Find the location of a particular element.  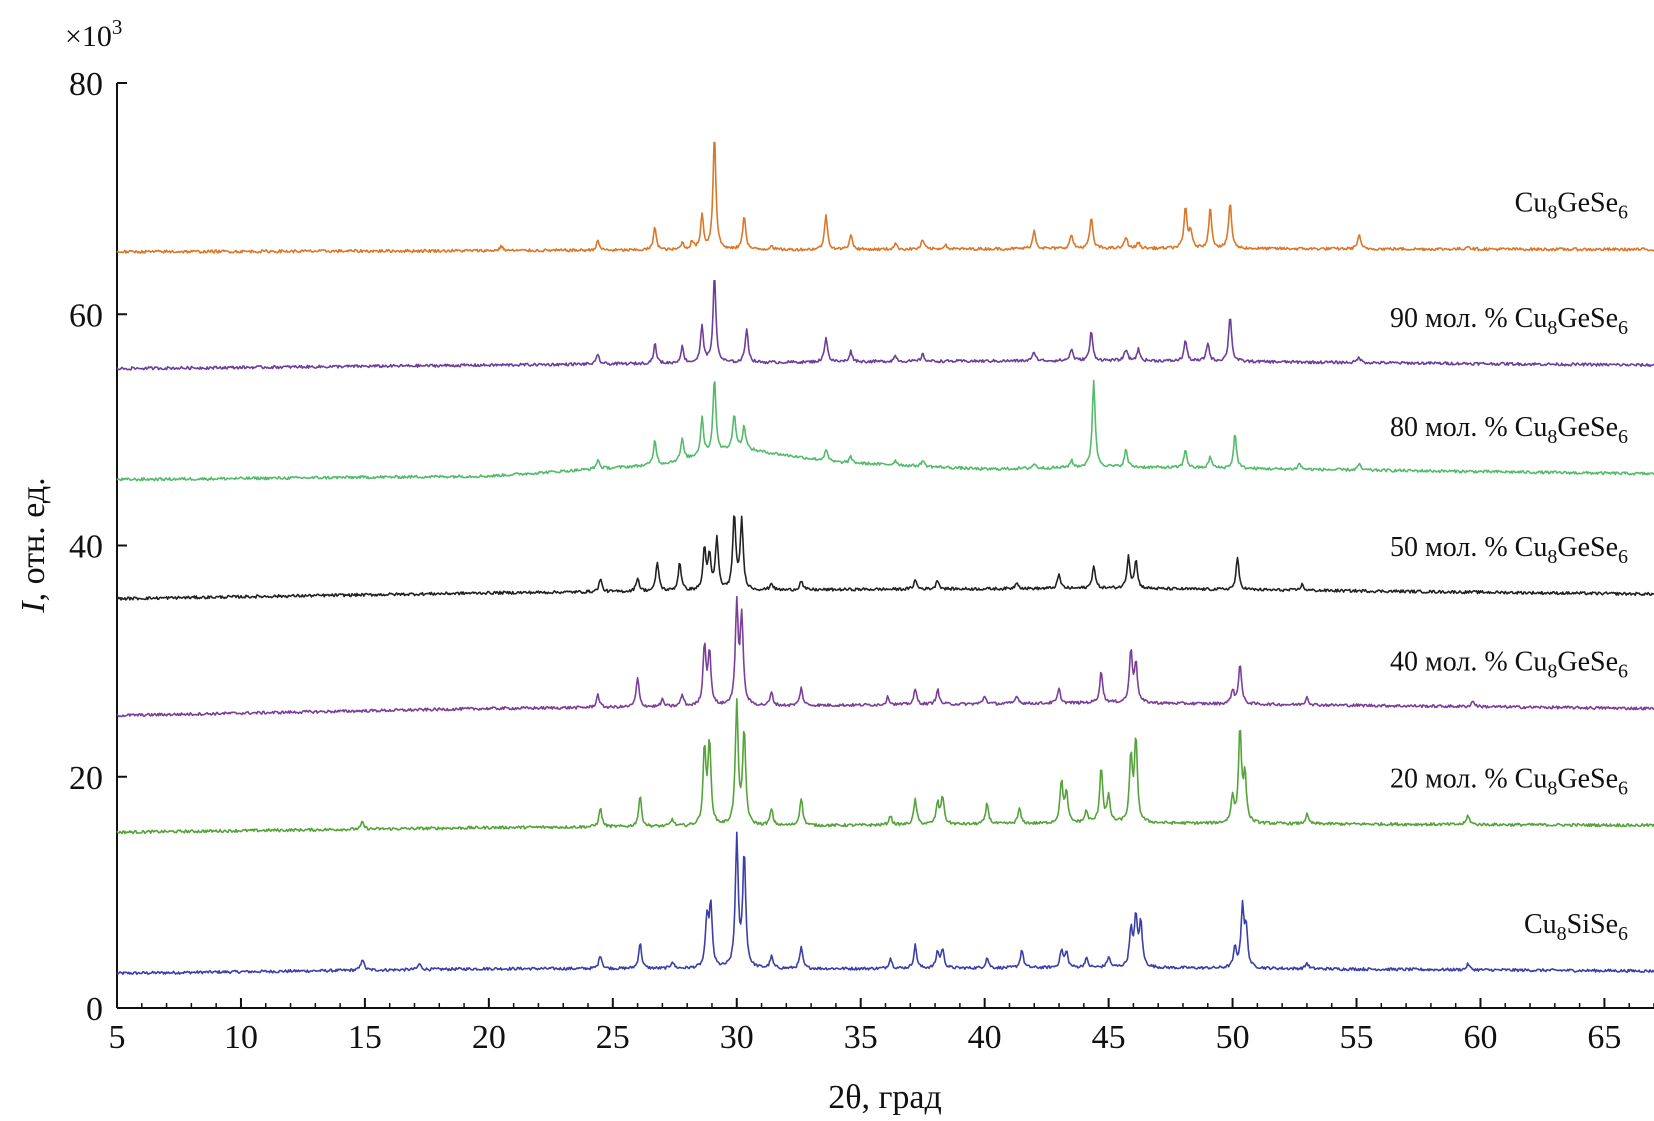

series-label: 90 мол. % Cu8GeSe6 is located at coordinates (1509, 321).